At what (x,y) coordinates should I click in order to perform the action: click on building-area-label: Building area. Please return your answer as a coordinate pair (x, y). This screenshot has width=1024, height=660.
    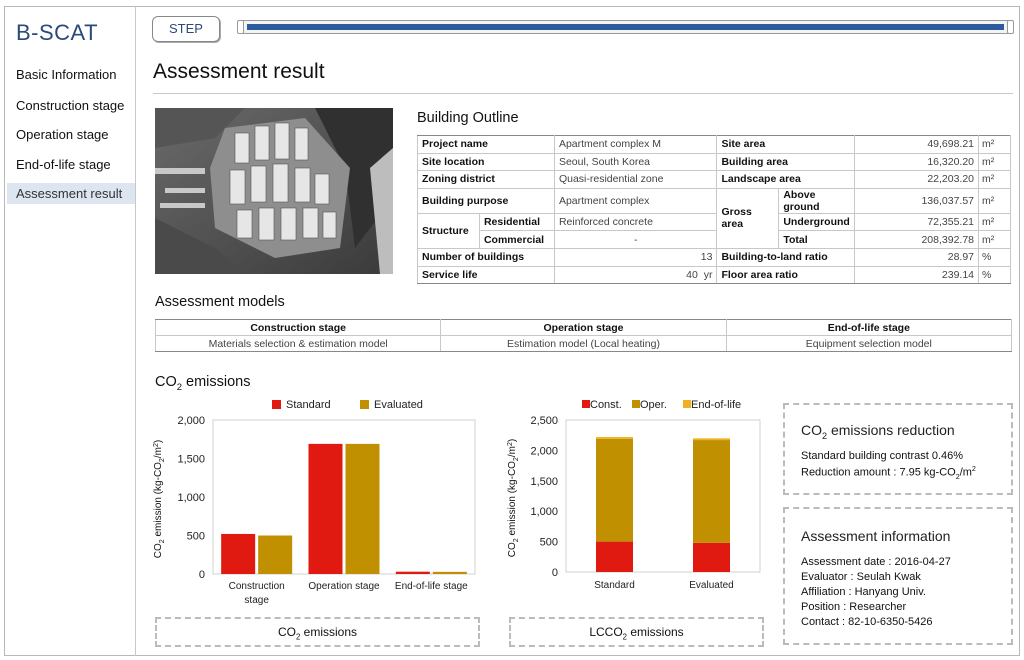
    Looking at the image, I should click on (786, 162).